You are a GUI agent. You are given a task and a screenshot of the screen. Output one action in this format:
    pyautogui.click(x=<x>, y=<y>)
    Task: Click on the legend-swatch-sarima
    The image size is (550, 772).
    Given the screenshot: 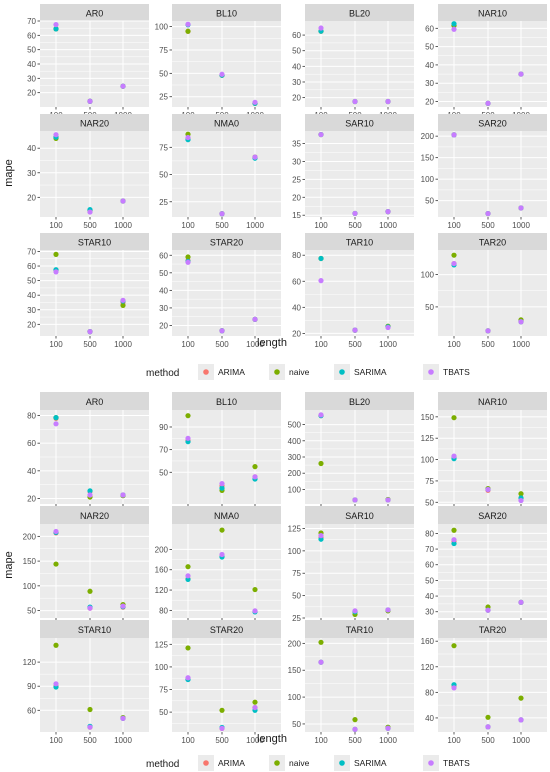 What is the action you would take?
    pyautogui.click(x=342, y=763)
    